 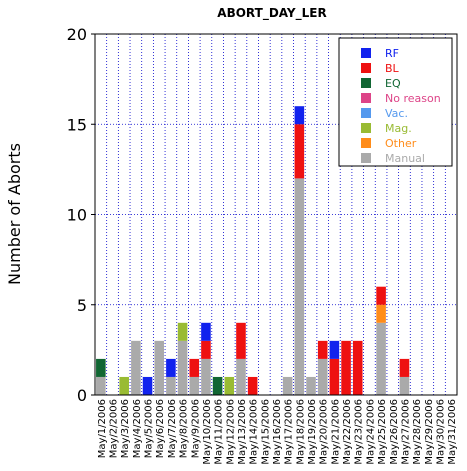 What do you see at coordinates (207, 432) in the screenshot?
I see `x-tick-label: May/10/2006` at bounding box center [207, 432].